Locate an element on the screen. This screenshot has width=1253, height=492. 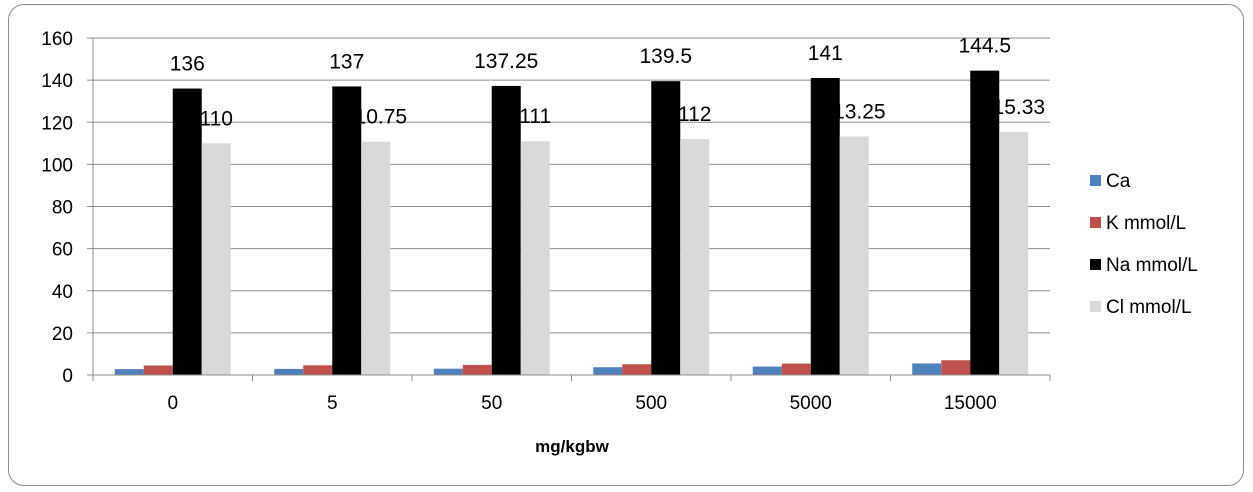
data-label: 141 is located at coordinates (825, 53).